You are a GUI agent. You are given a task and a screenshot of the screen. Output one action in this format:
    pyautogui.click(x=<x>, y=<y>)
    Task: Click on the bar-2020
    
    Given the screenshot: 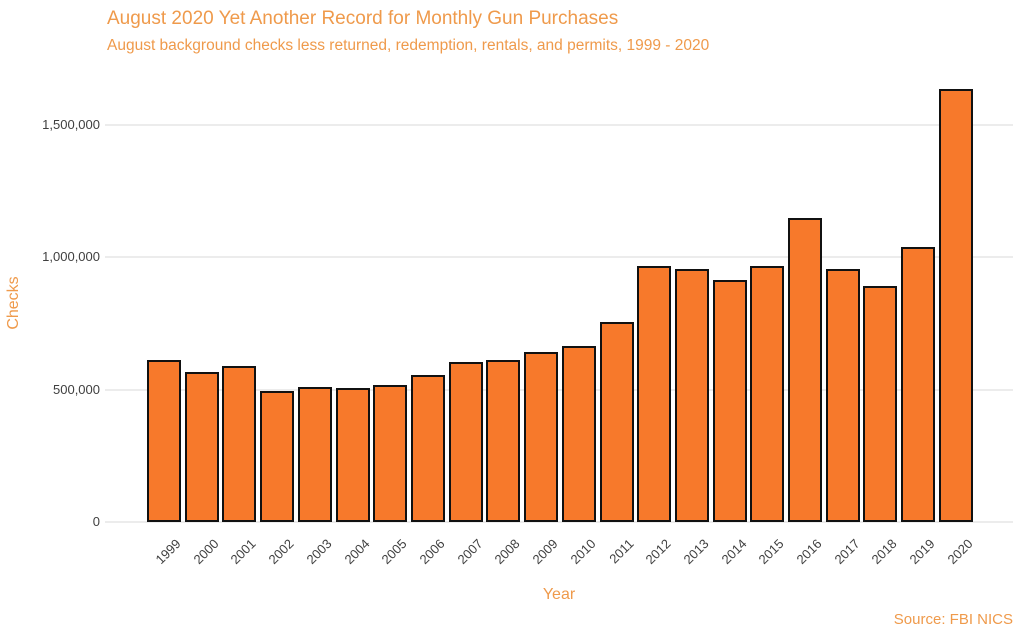 What is the action you would take?
    pyautogui.click(x=955, y=305)
    